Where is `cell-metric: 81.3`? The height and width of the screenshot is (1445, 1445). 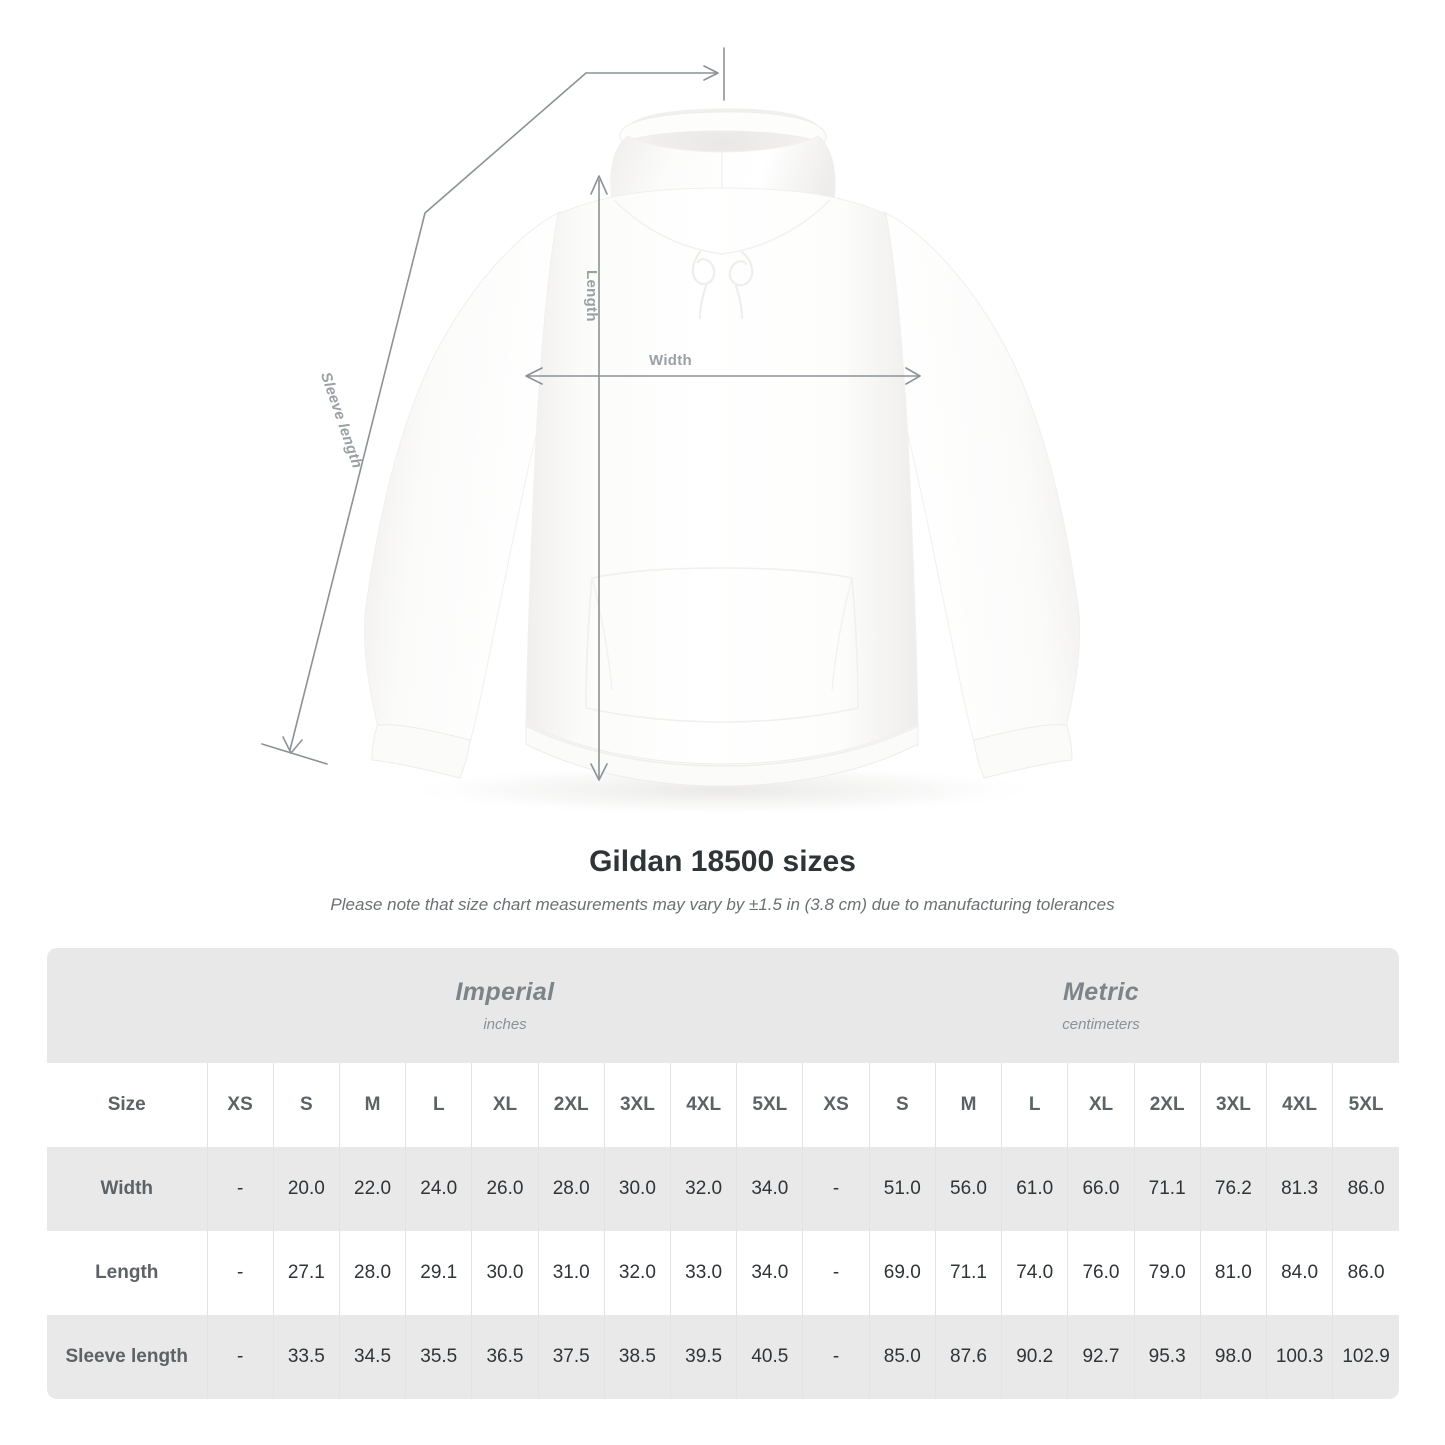
cell-metric: 81.3 is located at coordinates (1299, 1189).